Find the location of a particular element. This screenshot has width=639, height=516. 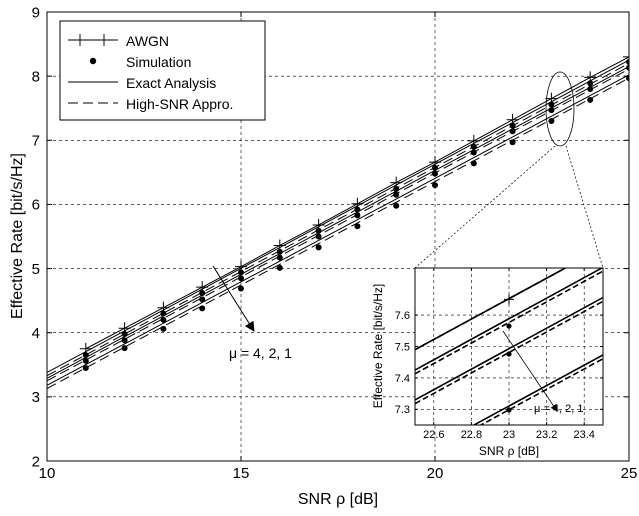

mu-annotation: μ = 4, 2, 1 is located at coordinates (260, 353).